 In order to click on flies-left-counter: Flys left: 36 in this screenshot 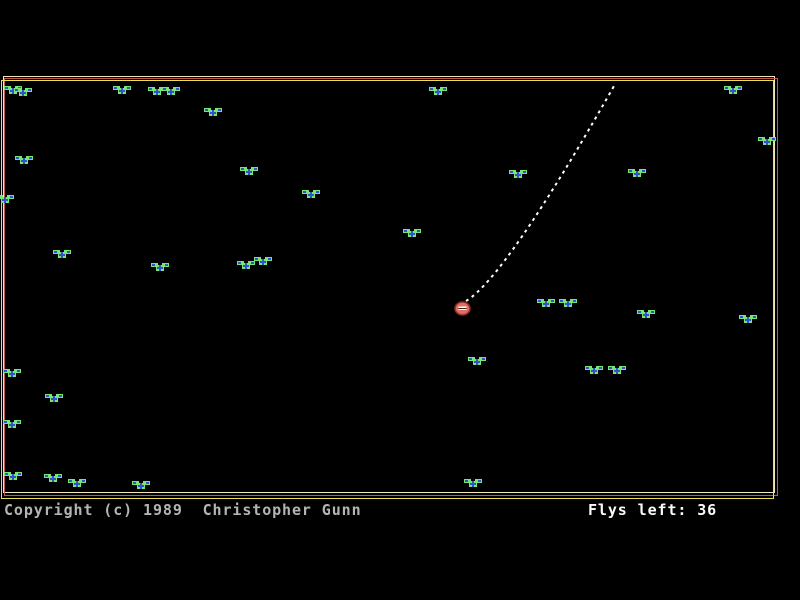, I will do `click(653, 510)`.